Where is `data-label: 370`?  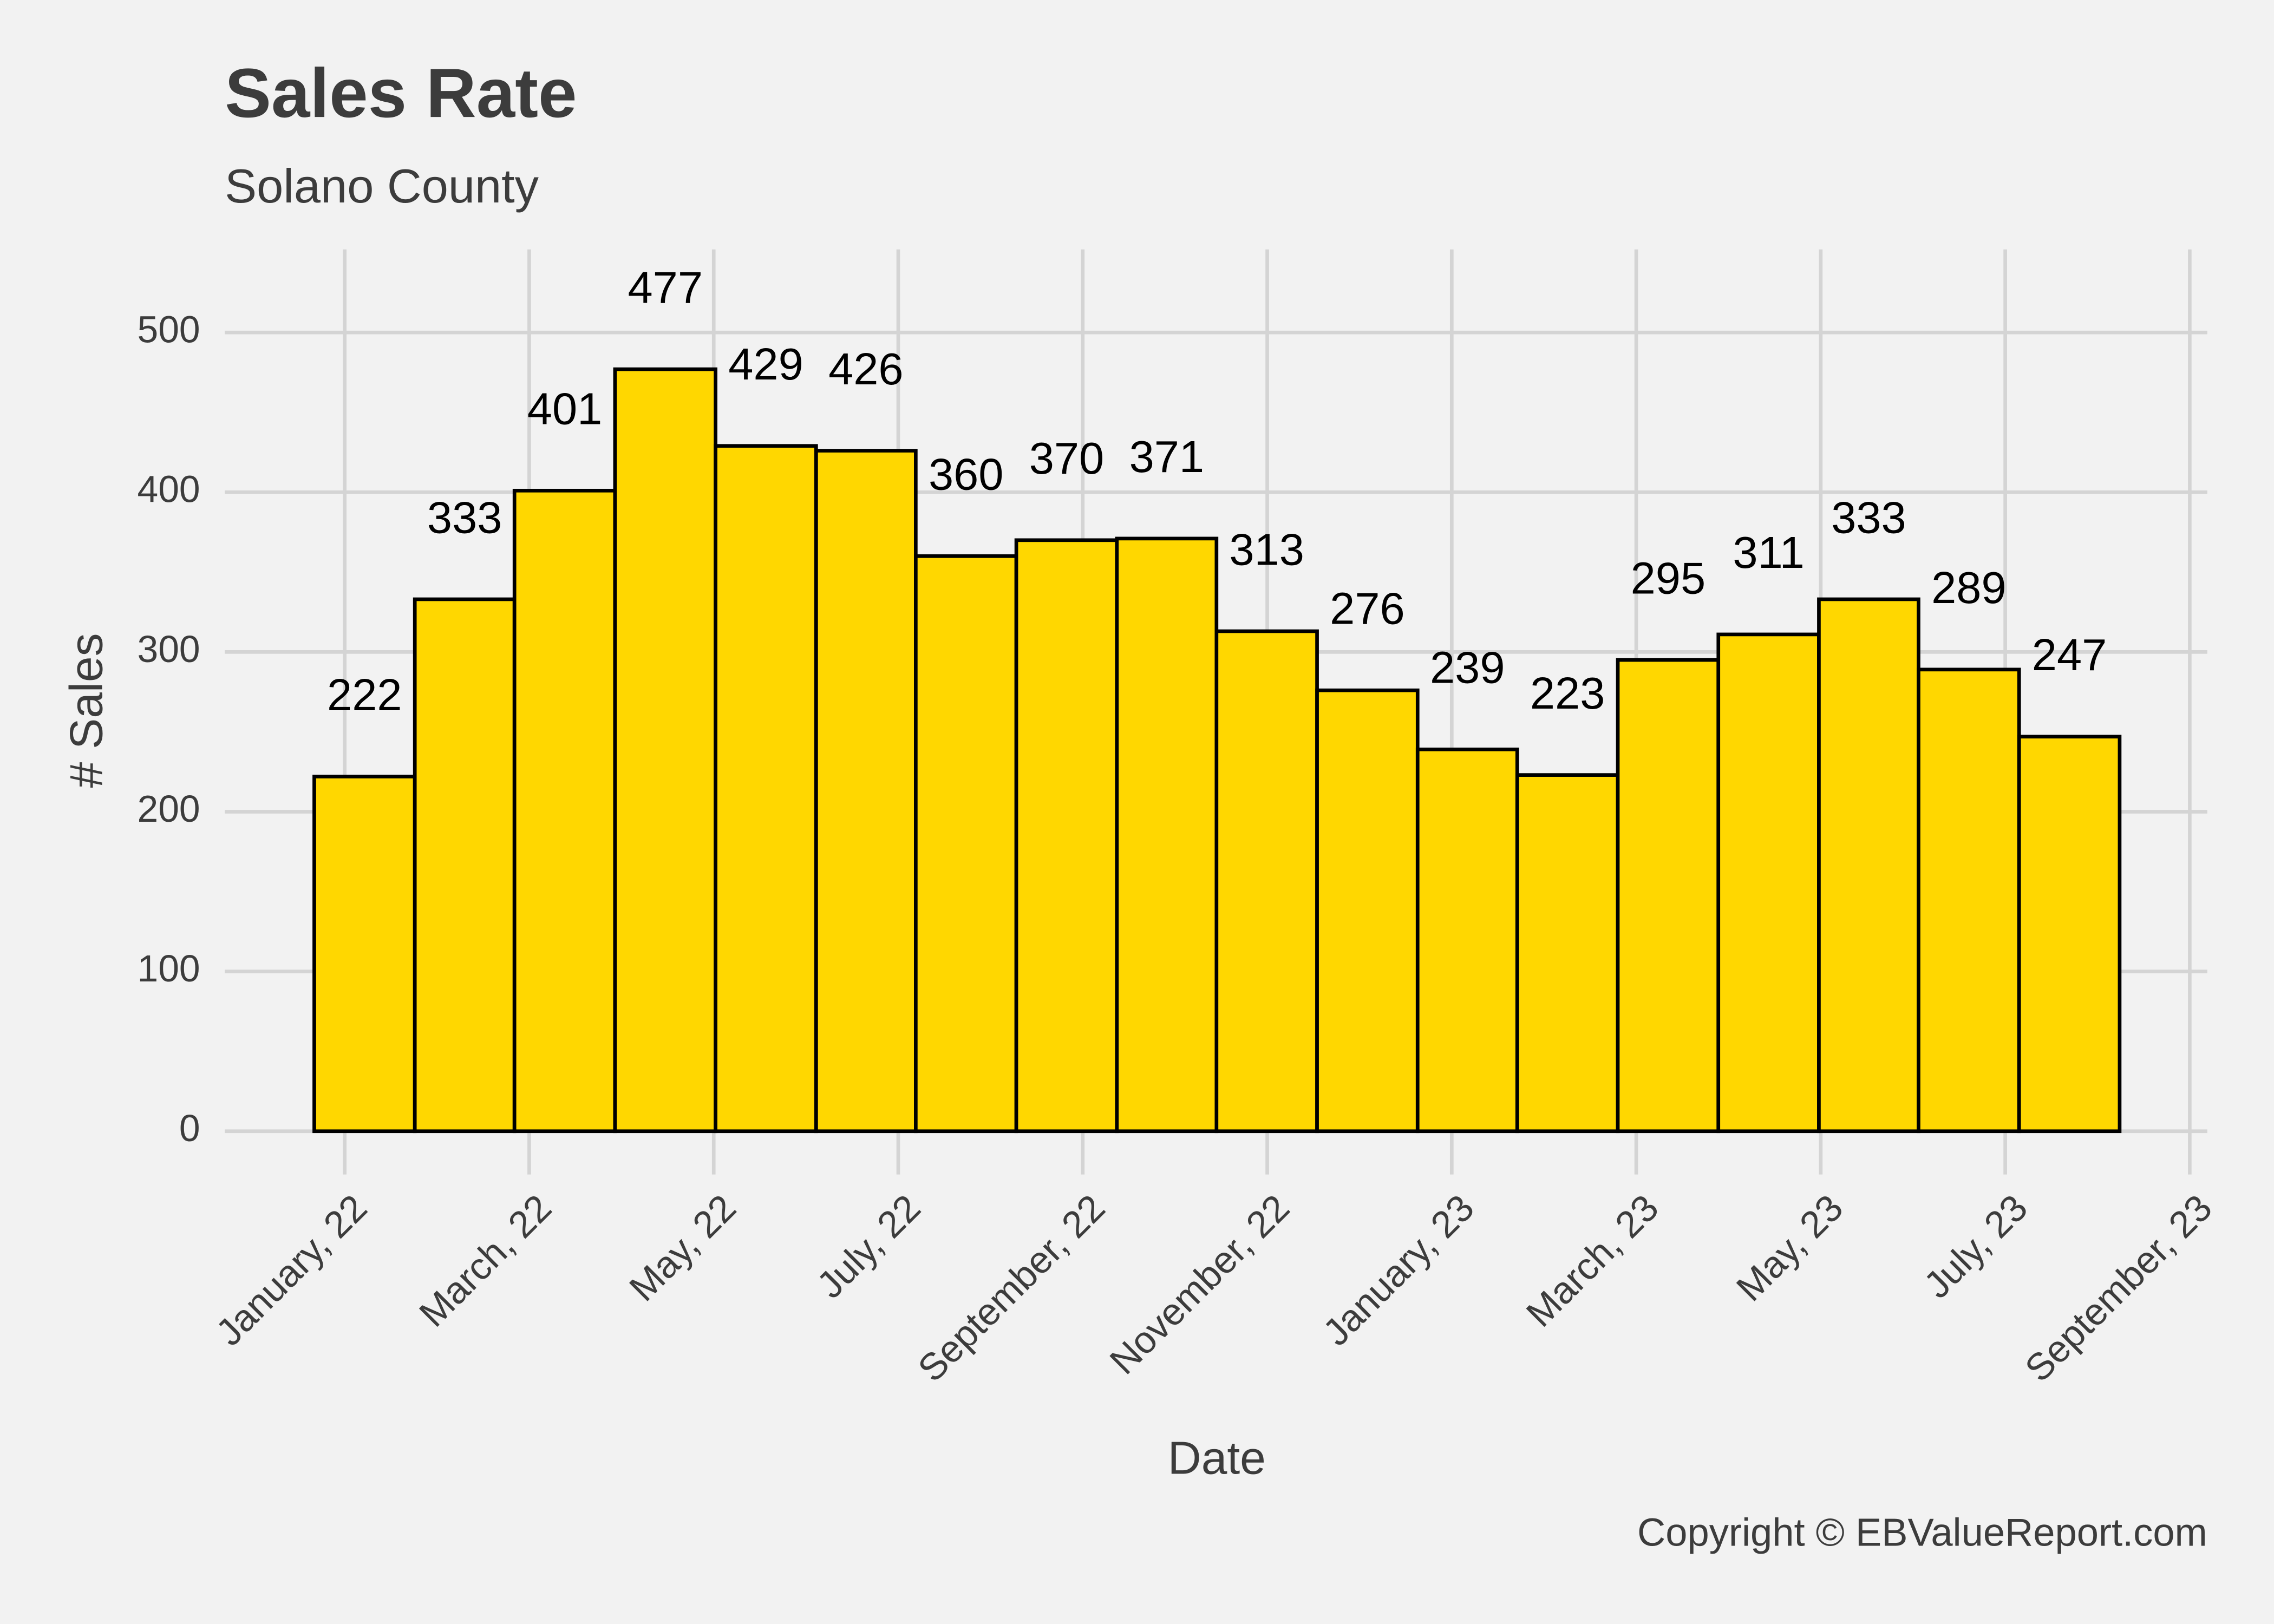
data-label: 370 is located at coordinates (1067, 458).